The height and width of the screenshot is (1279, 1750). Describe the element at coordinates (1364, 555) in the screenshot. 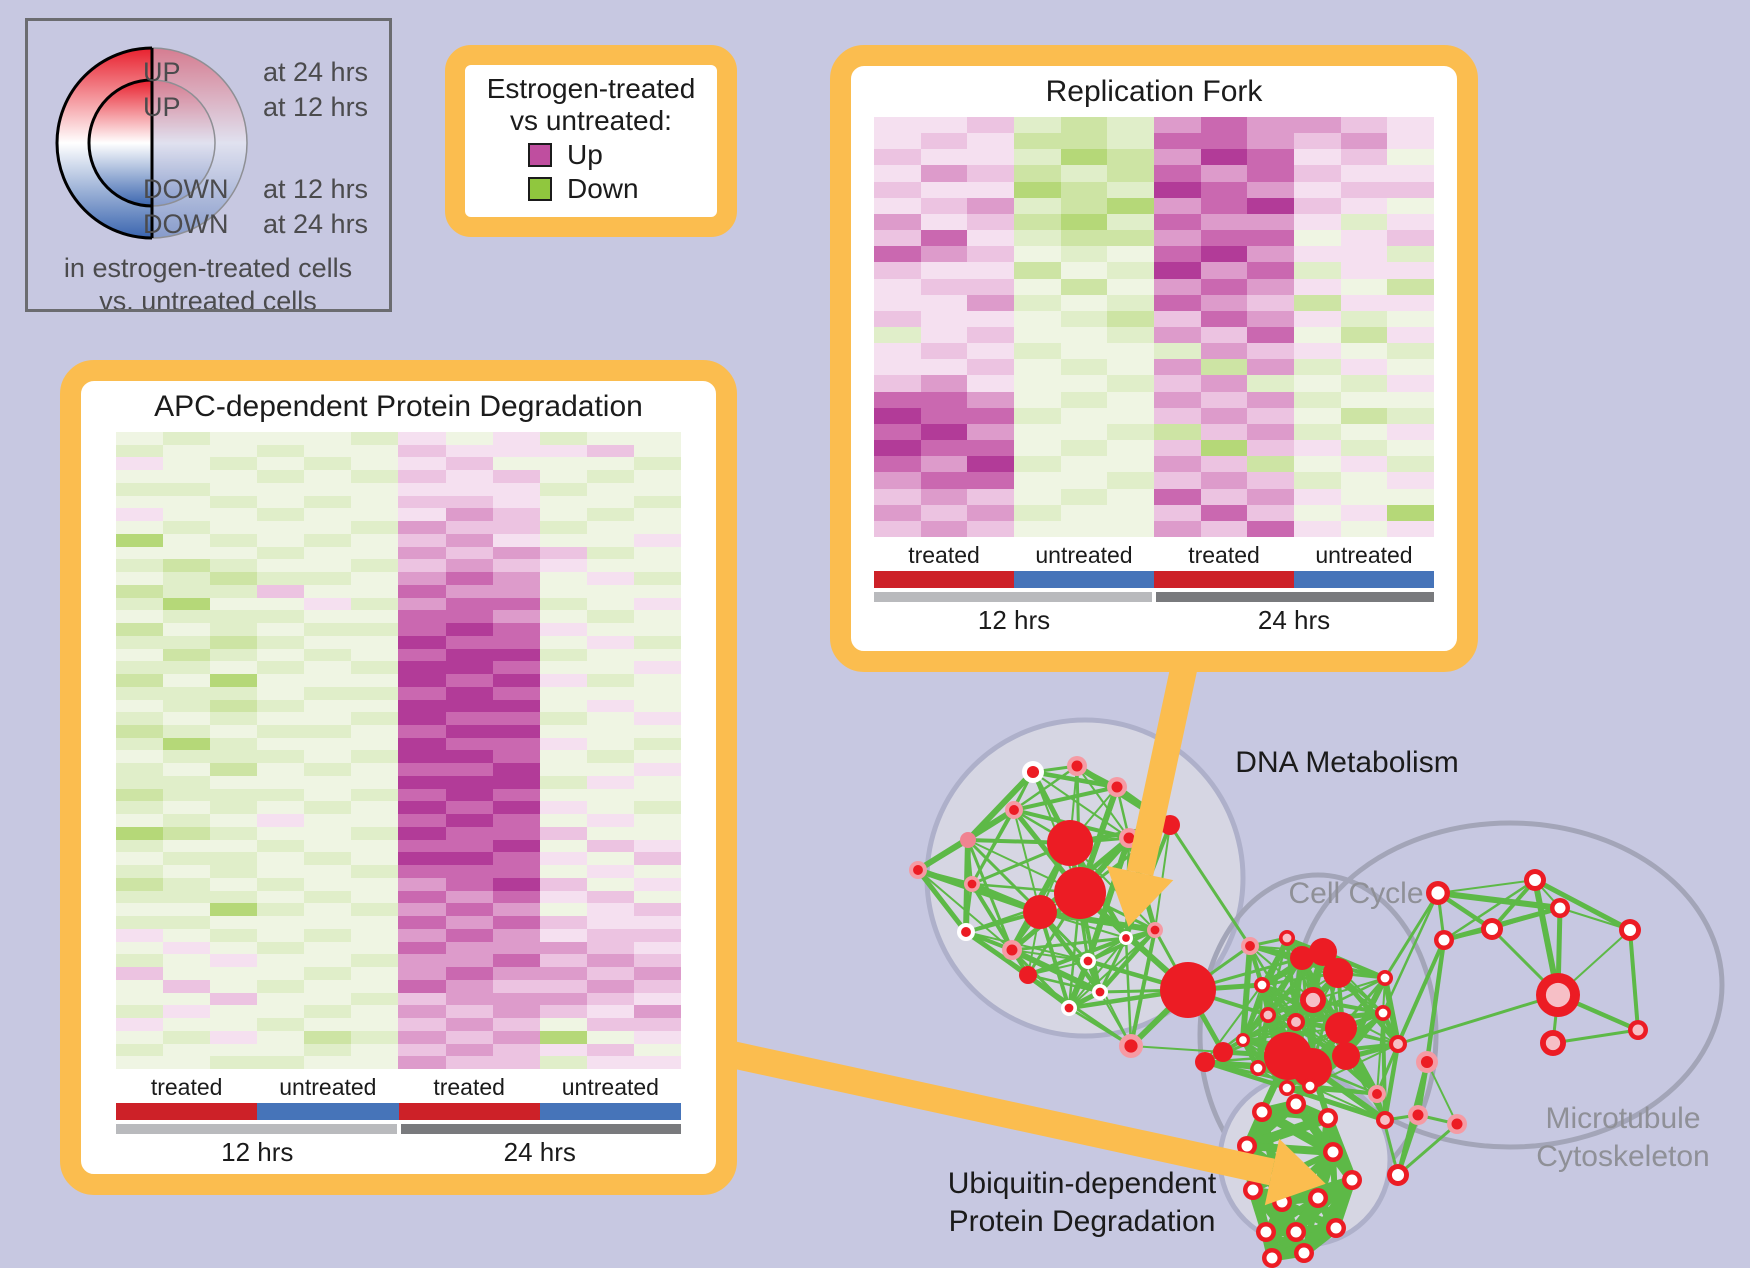

I see `untreated-label: untreated` at that location.